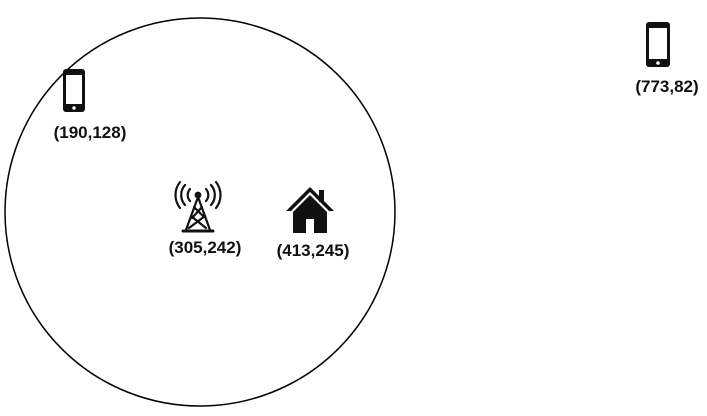 The image size is (707, 416). What do you see at coordinates (198, 195) in the screenshot?
I see `antenna-tip` at bounding box center [198, 195].